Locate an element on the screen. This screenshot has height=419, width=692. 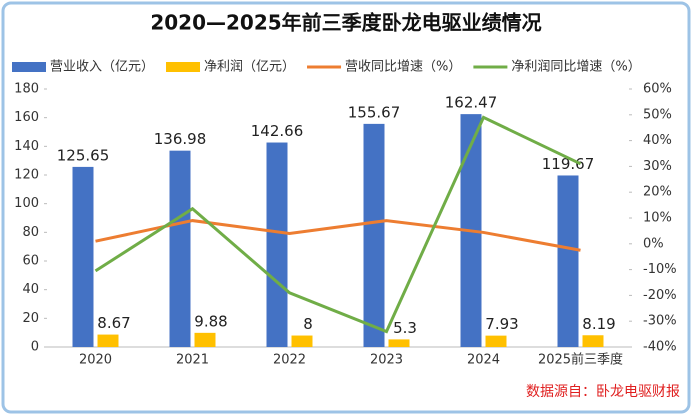
data-label: 155.67 is located at coordinates (374, 112).